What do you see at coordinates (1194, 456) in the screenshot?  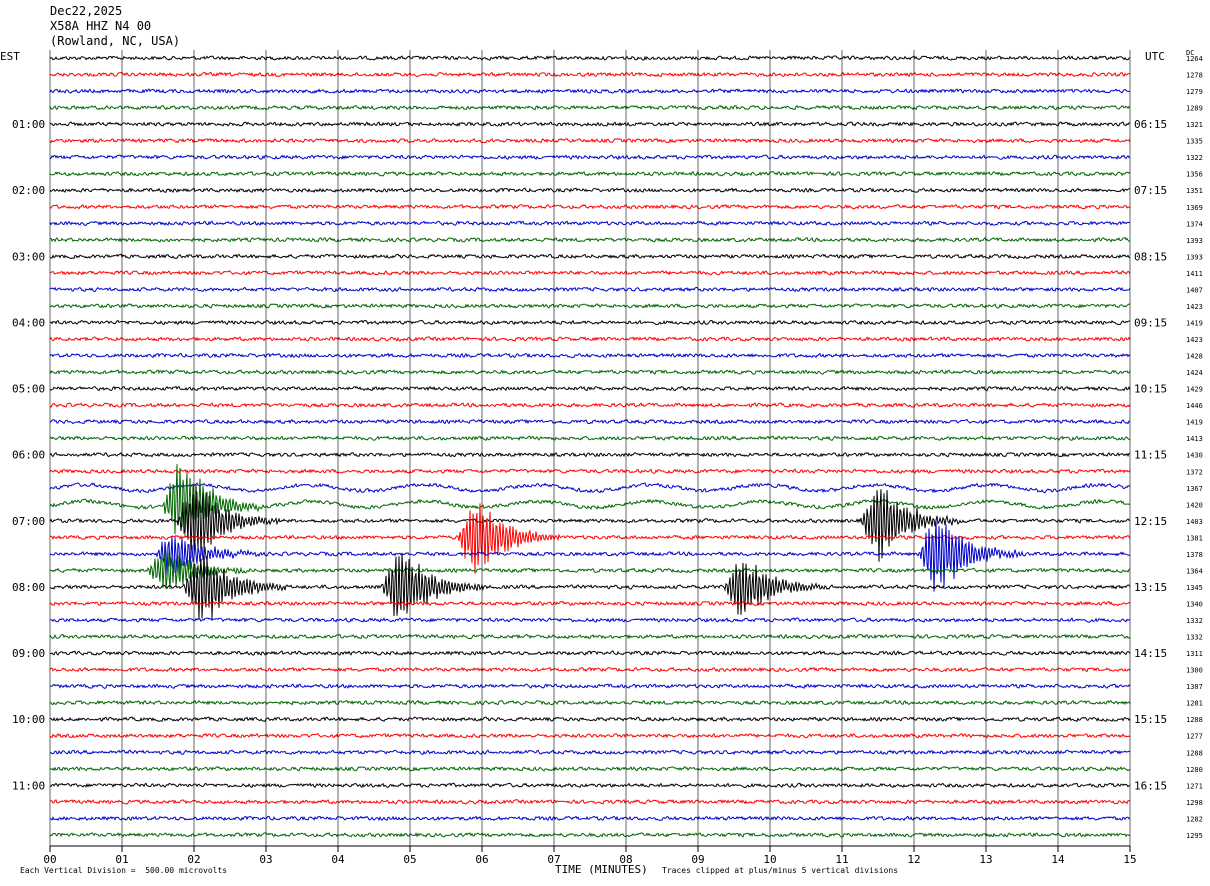 I see `dc-offset-label: 1430` at bounding box center [1194, 456].